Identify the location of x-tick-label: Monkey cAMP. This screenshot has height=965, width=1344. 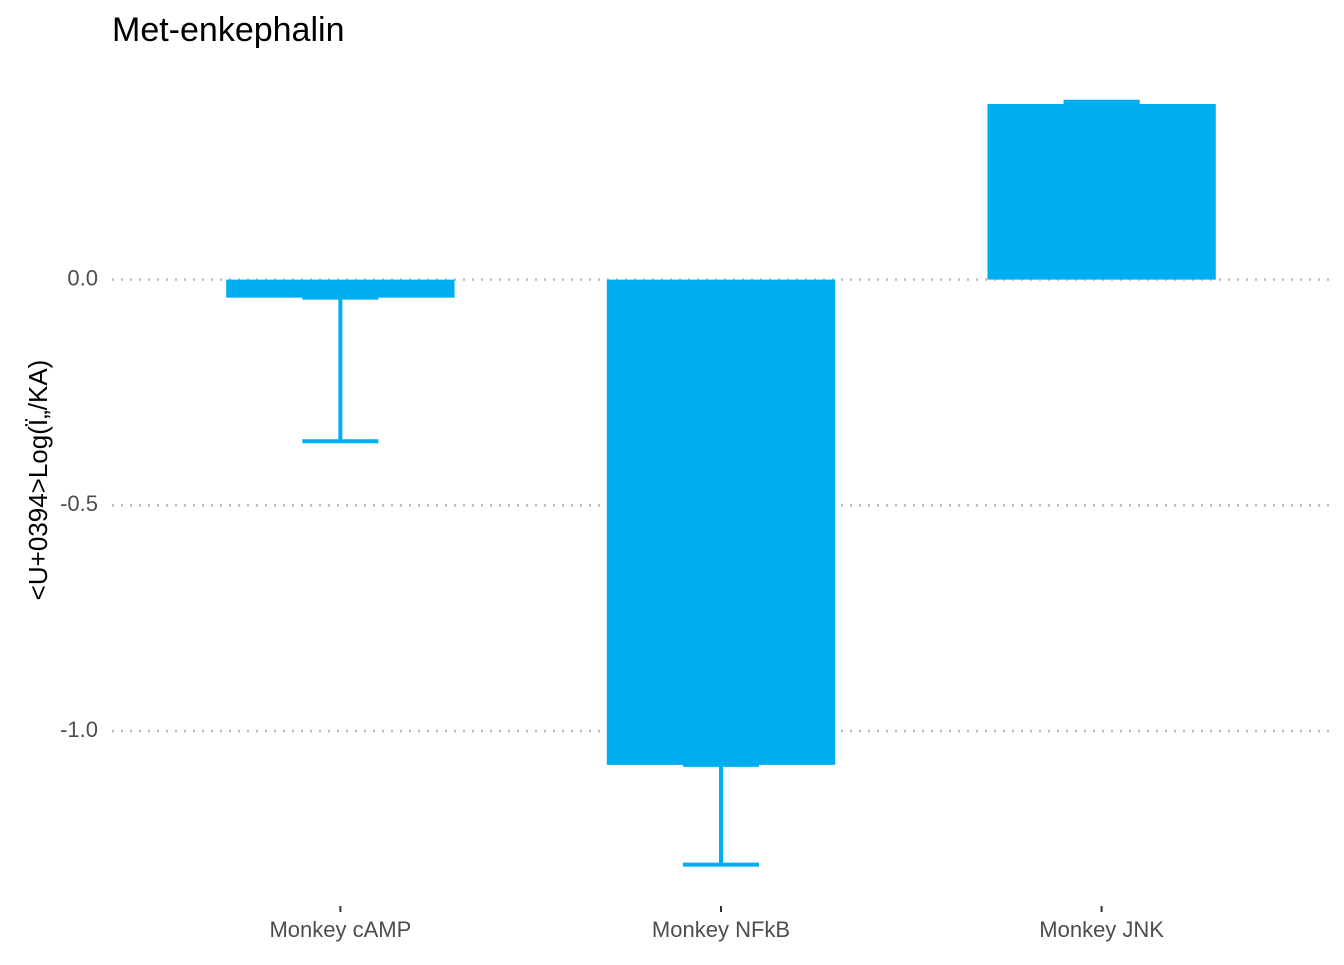
(340, 929).